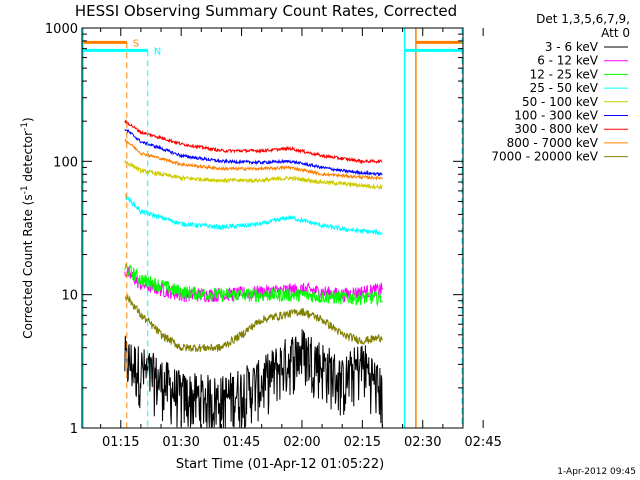 The height and width of the screenshot is (480, 640). I want to click on legend-label: 7000 - 20000 keV, so click(544, 157).